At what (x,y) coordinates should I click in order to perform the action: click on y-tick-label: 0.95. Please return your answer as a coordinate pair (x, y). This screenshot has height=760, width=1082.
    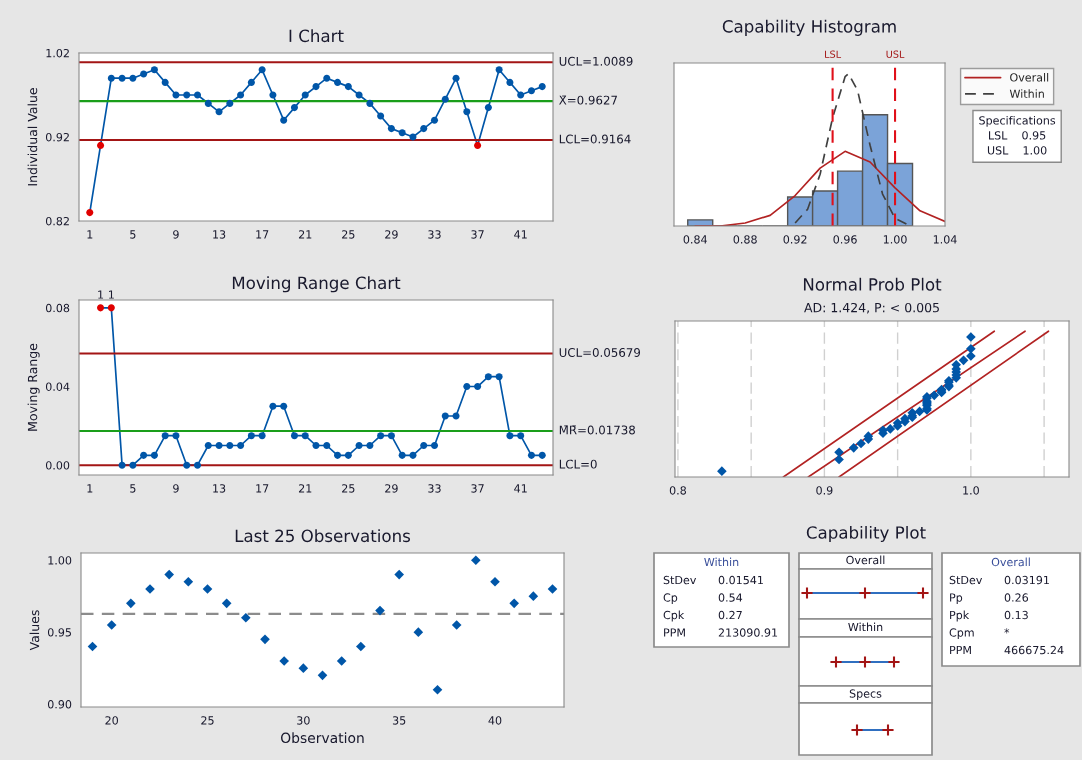
    Looking at the image, I should click on (59, 632).